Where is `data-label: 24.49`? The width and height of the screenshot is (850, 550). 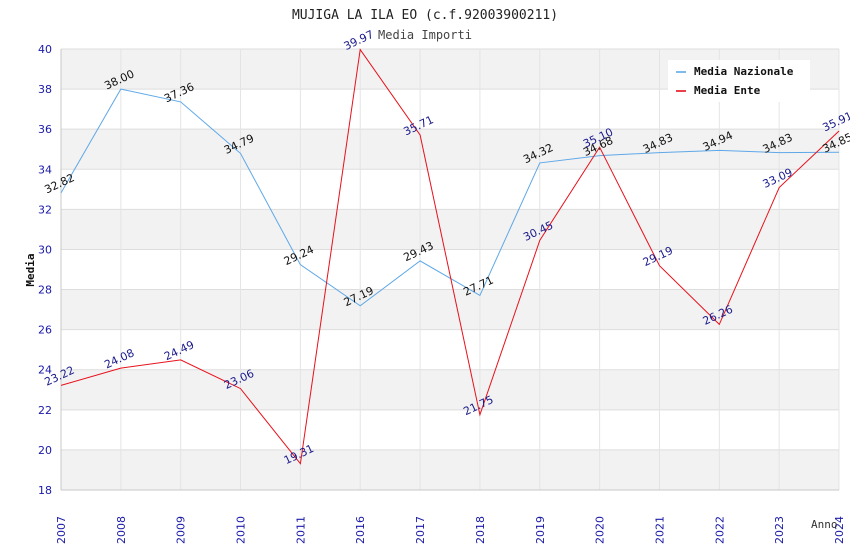 data-label: 24.49 is located at coordinates (179, 350).